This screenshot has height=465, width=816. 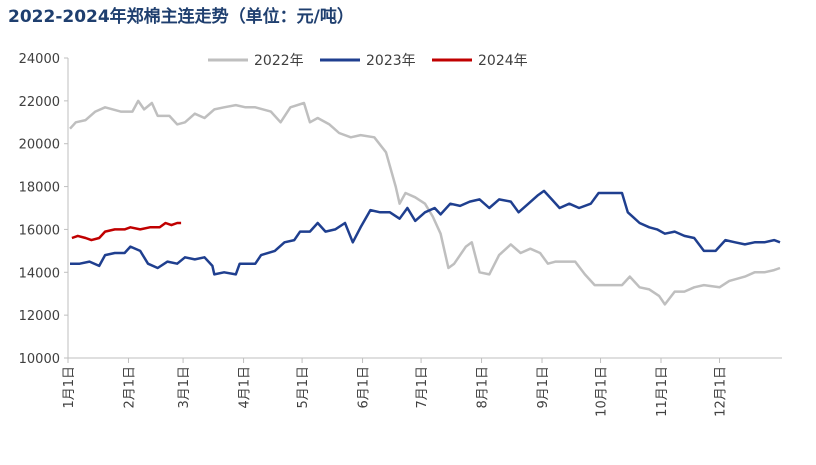 I want to click on x-tick-label: 2月1日, so click(x=129, y=387).